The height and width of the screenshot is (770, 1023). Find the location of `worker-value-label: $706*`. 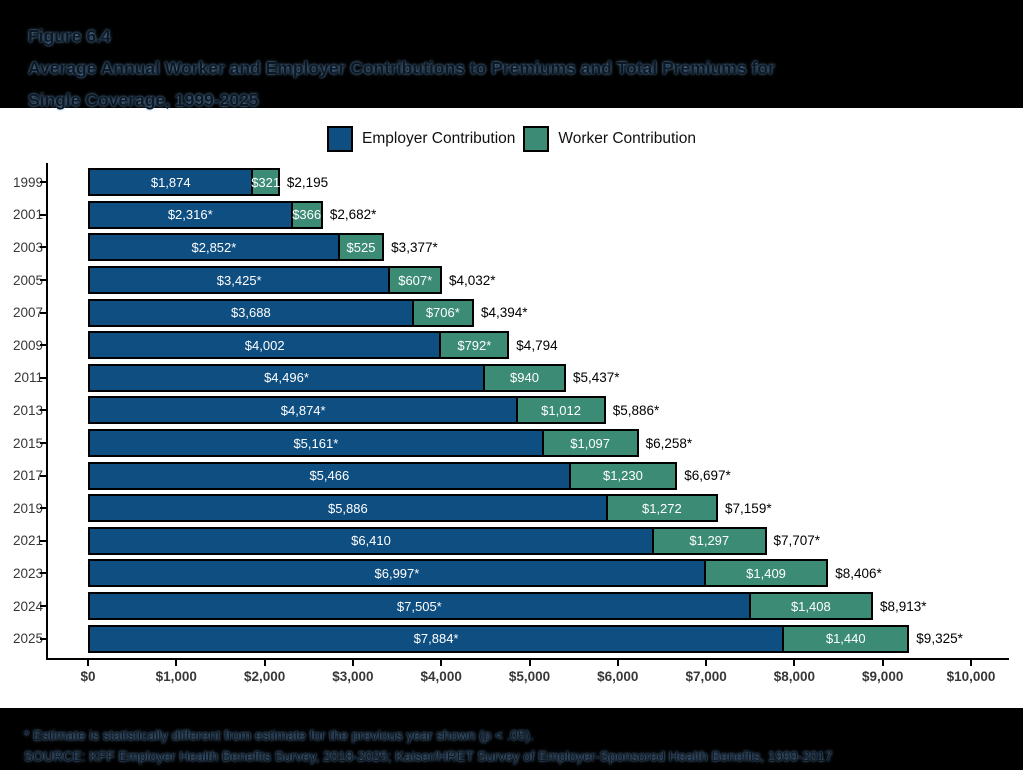

worker-value-label: $706* is located at coordinates (442, 313).